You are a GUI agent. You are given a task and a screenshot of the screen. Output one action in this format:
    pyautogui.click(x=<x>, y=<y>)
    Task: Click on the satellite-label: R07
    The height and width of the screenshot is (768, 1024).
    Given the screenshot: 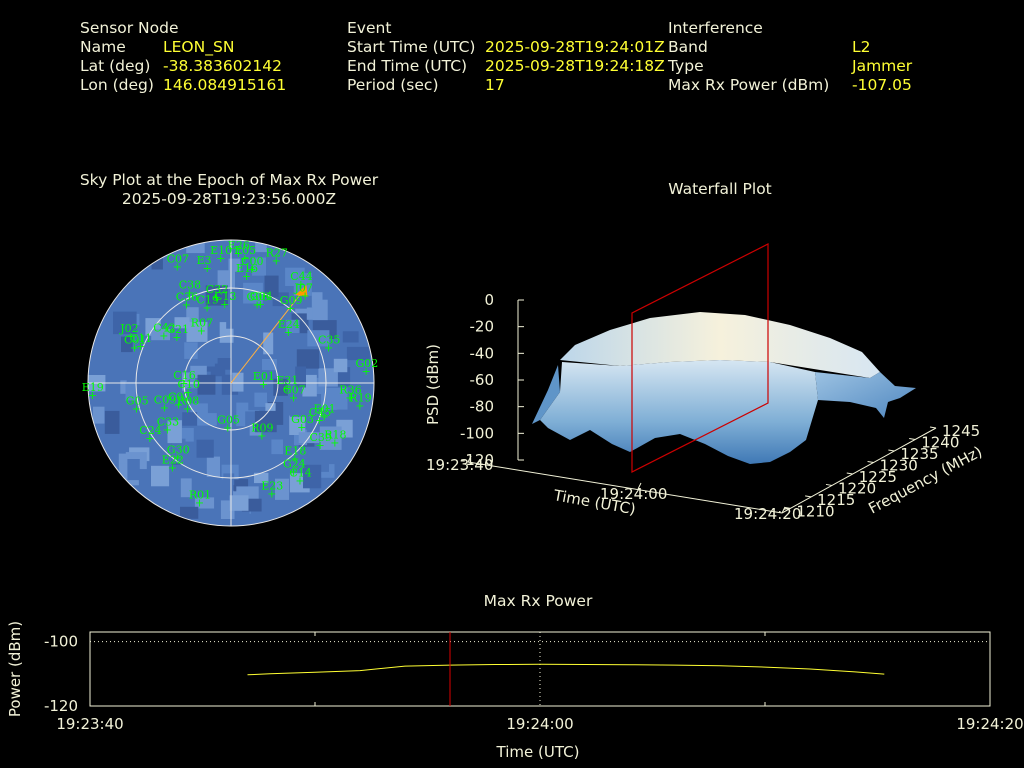 What is the action you would take?
    pyautogui.click(x=202, y=323)
    